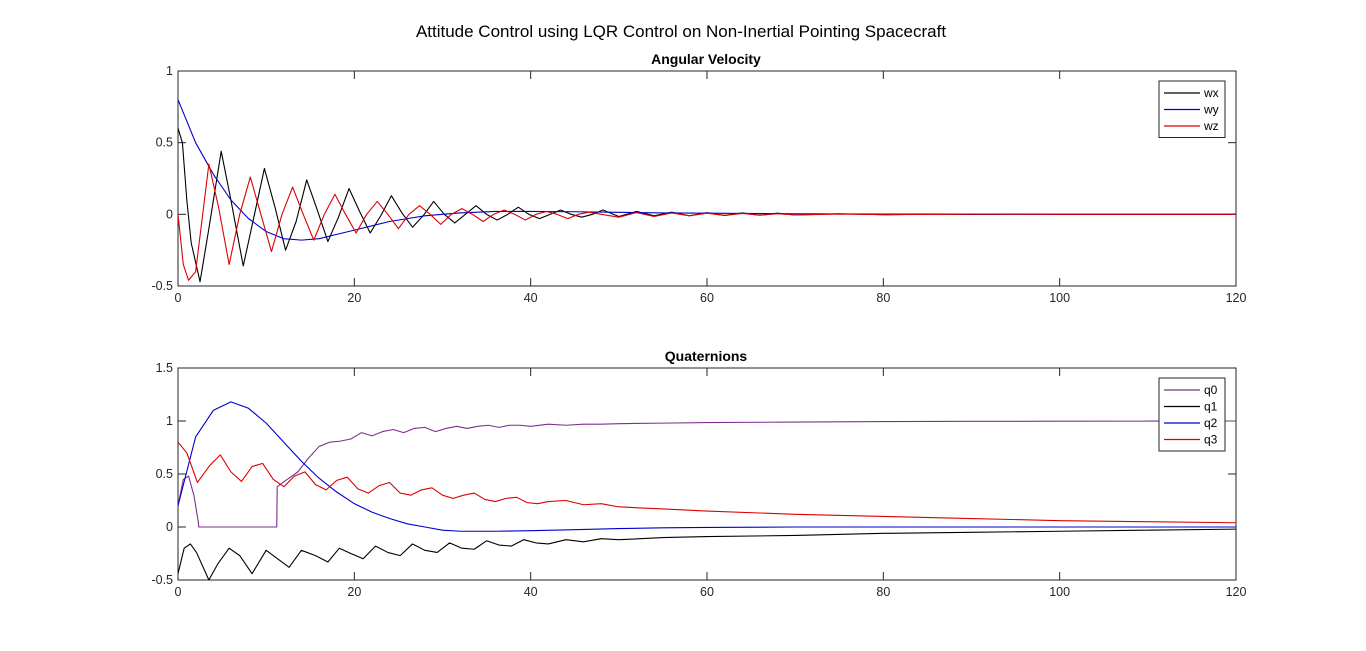 The height and width of the screenshot is (651, 1366). What do you see at coordinates (1211, 93) in the screenshot?
I see `legend-label-wx: wx` at bounding box center [1211, 93].